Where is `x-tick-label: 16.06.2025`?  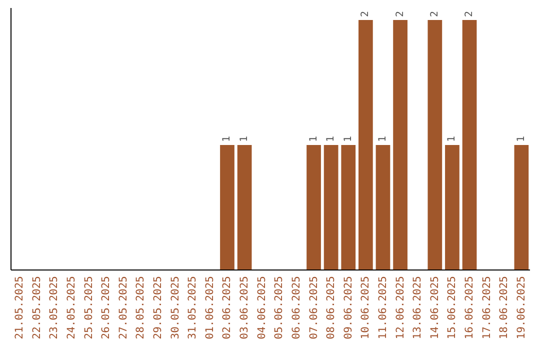
x-tick-label: 16.06.2025 is located at coordinates (470, 308).